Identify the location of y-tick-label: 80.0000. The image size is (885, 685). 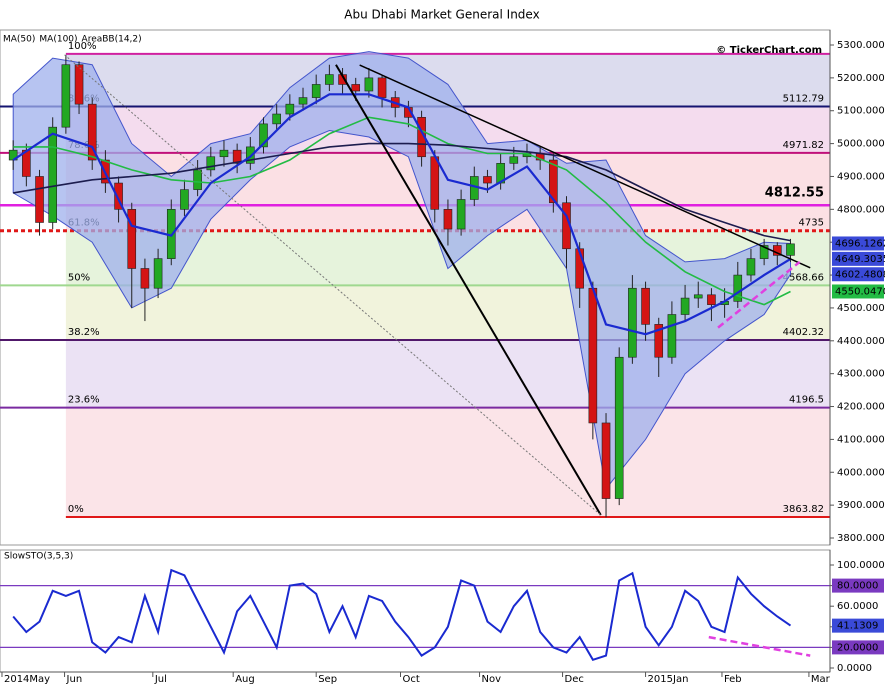
(857, 586).